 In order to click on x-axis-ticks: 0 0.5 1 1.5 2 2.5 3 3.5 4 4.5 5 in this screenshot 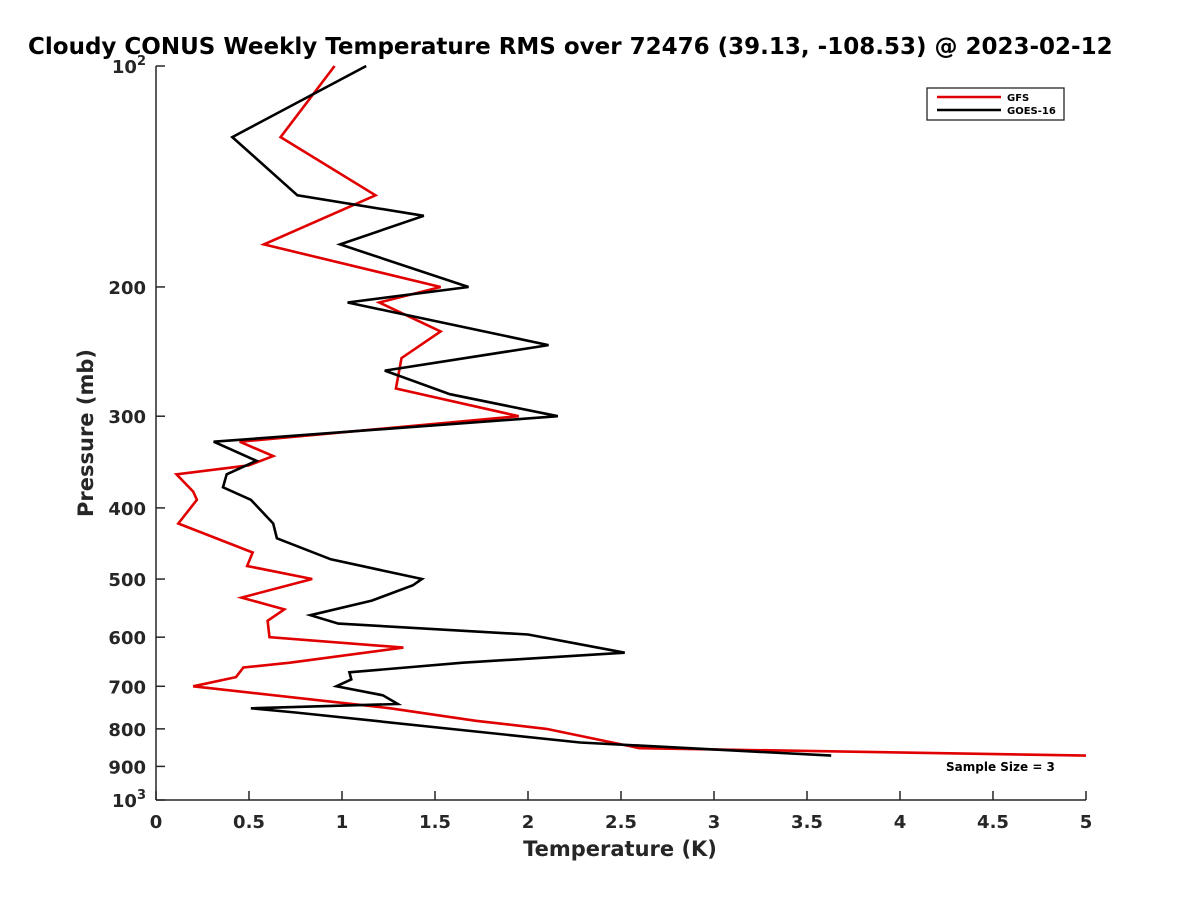, I will do `click(621, 812)`.